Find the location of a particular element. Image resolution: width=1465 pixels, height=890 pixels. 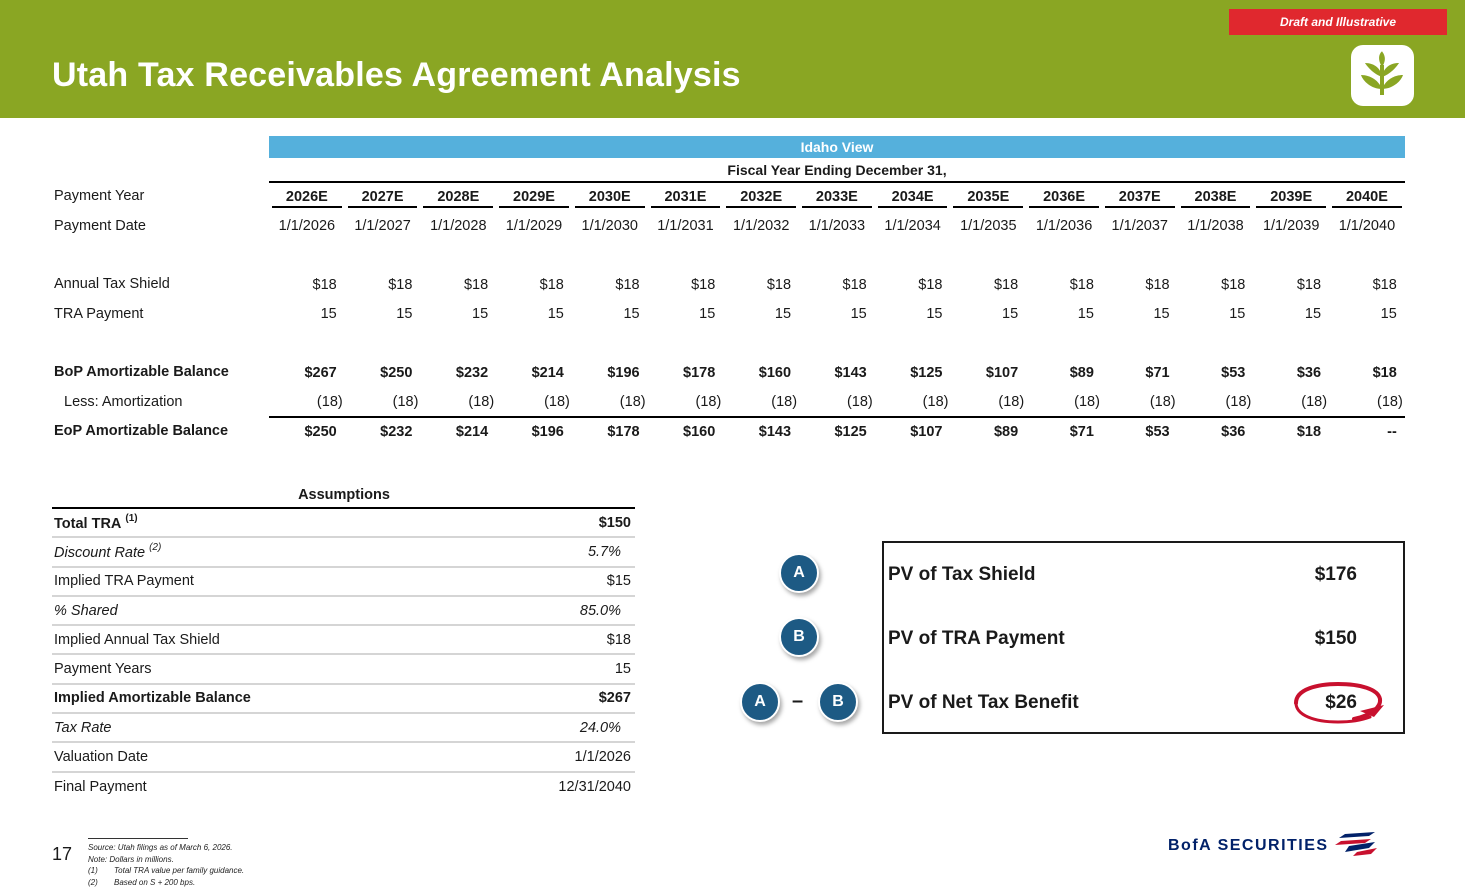

footnote-rule is located at coordinates (138, 838).